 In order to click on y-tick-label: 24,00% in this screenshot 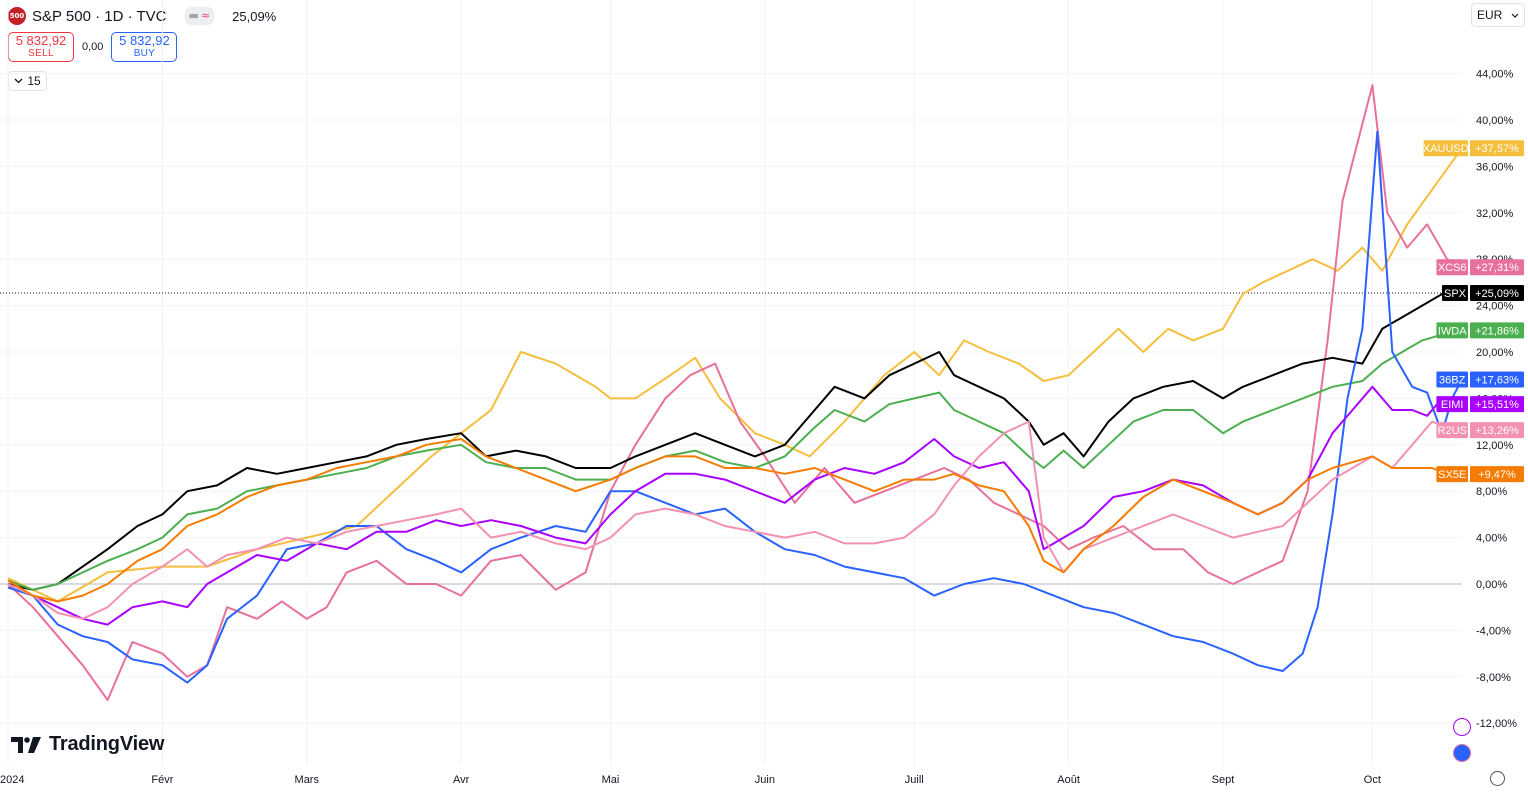, I will do `click(1495, 307)`.